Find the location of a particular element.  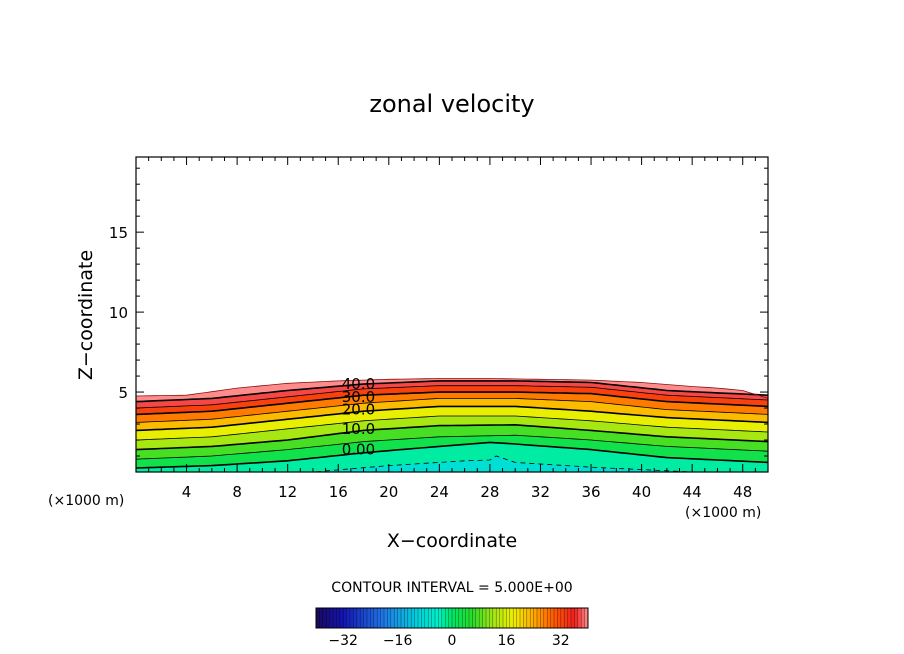

x-tick-label: 40 is located at coordinates (641, 492).